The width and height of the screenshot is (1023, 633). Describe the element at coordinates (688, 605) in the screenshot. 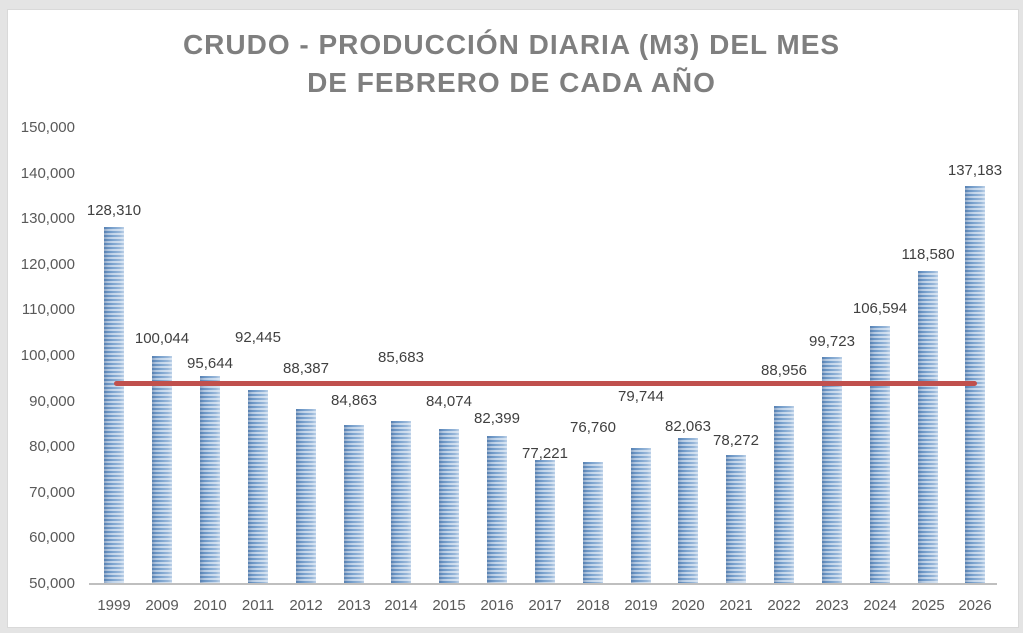

I see `x-axis-tick-label: 2020` at that location.